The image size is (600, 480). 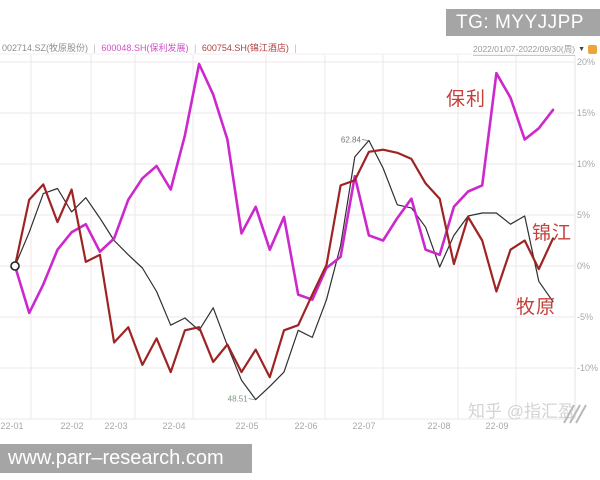 What do you see at coordinates (145, 48) in the screenshot?
I see `legend-item-baoli: 600048.SH(保利发展)` at bounding box center [145, 48].